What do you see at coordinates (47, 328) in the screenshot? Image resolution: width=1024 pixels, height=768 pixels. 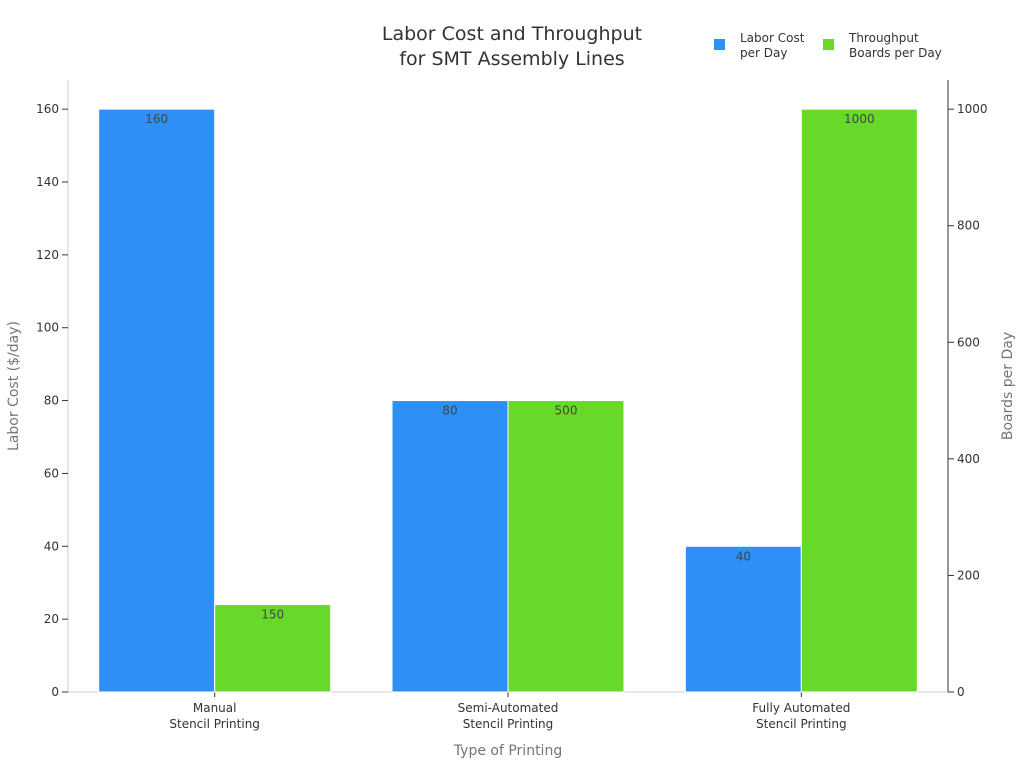 I see `left-tick-label: 100` at bounding box center [47, 328].